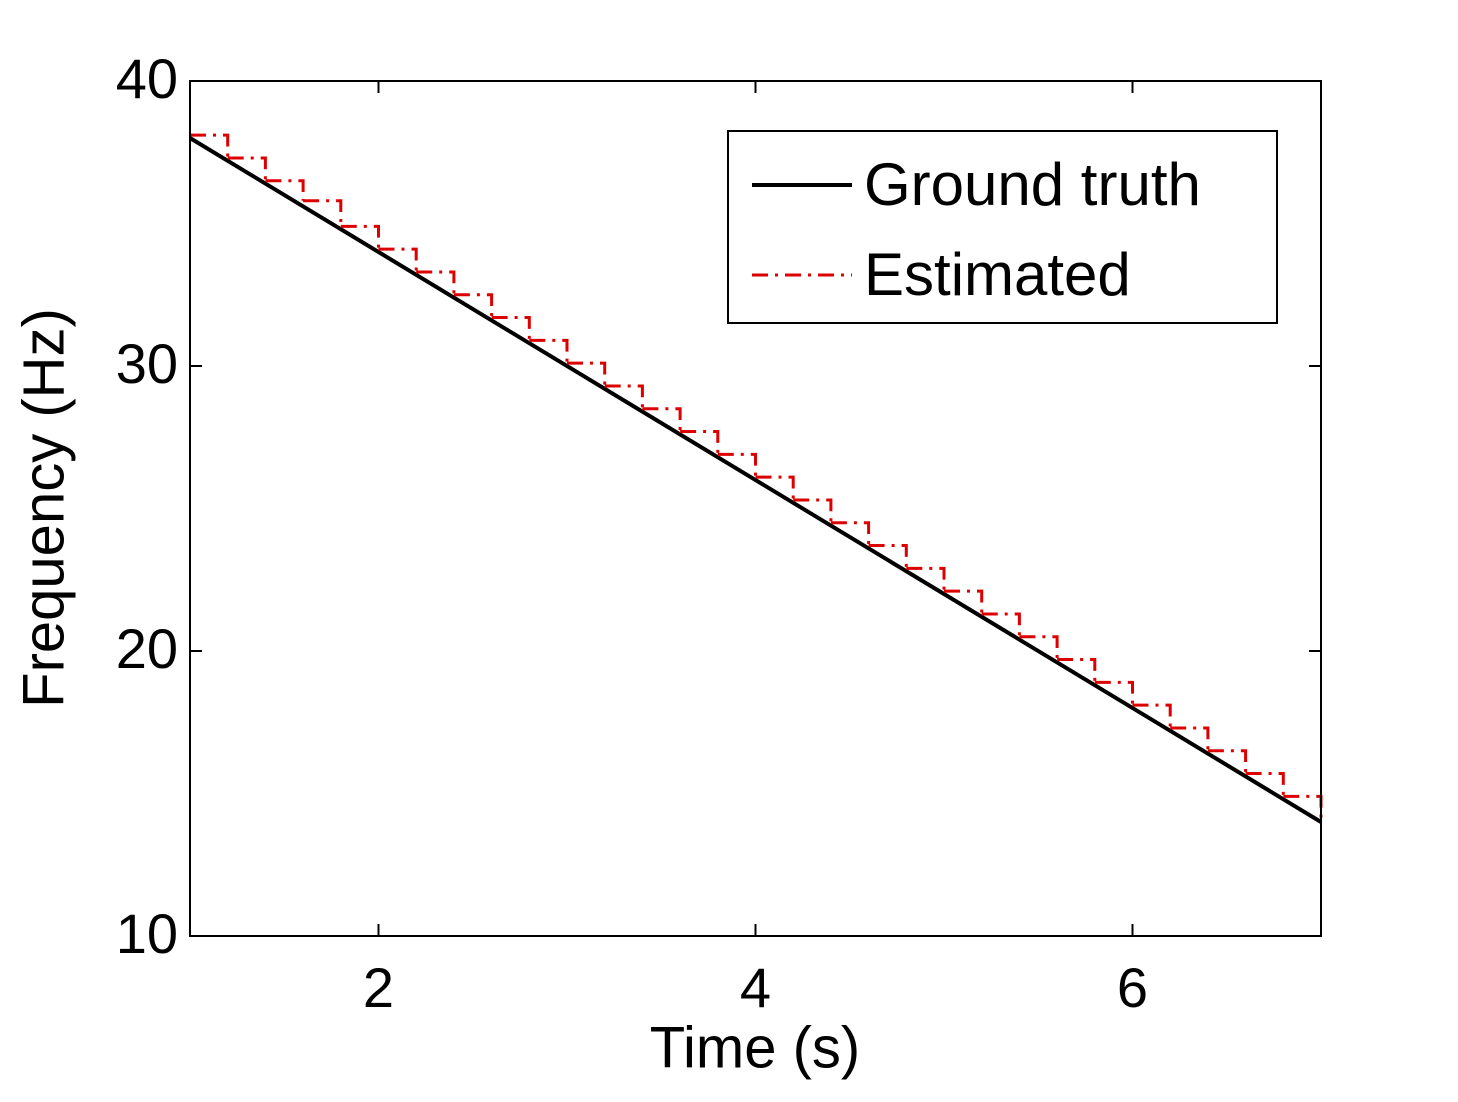 Image resolution: width=1458 pixels, height=1102 pixels. What do you see at coordinates (997, 274) in the screenshot?
I see `legend-label: Estimated` at bounding box center [997, 274].